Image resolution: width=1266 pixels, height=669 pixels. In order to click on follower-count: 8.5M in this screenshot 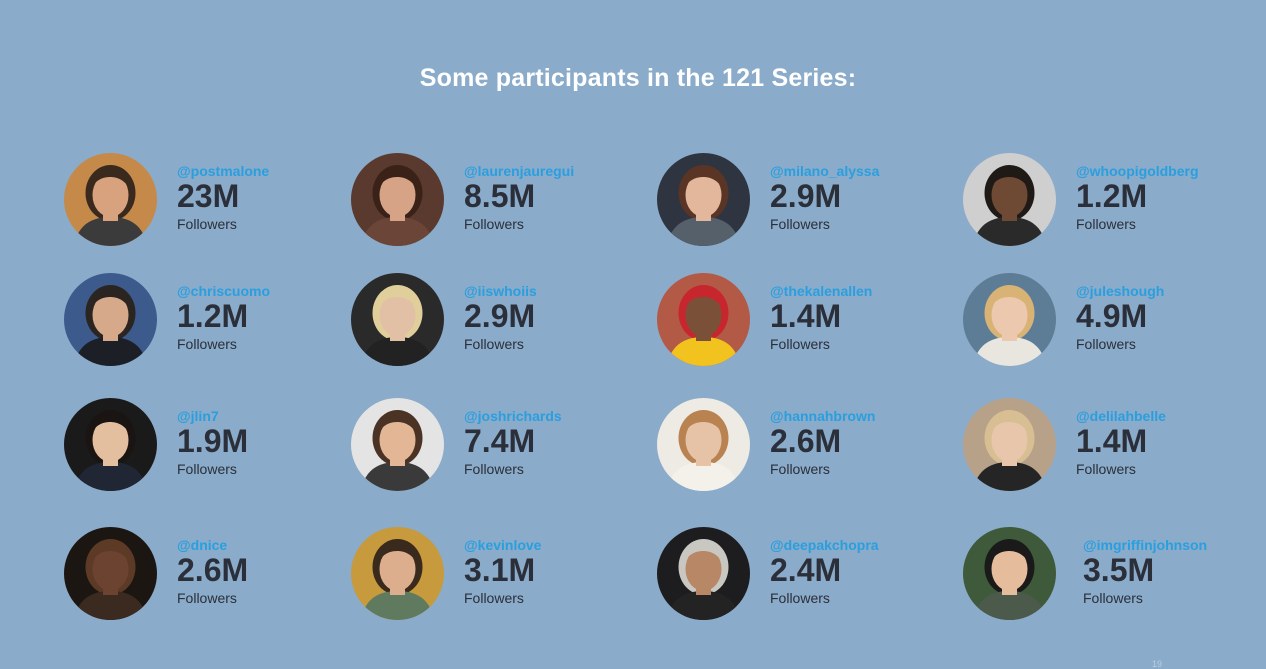, I will do `click(500, 196)`.